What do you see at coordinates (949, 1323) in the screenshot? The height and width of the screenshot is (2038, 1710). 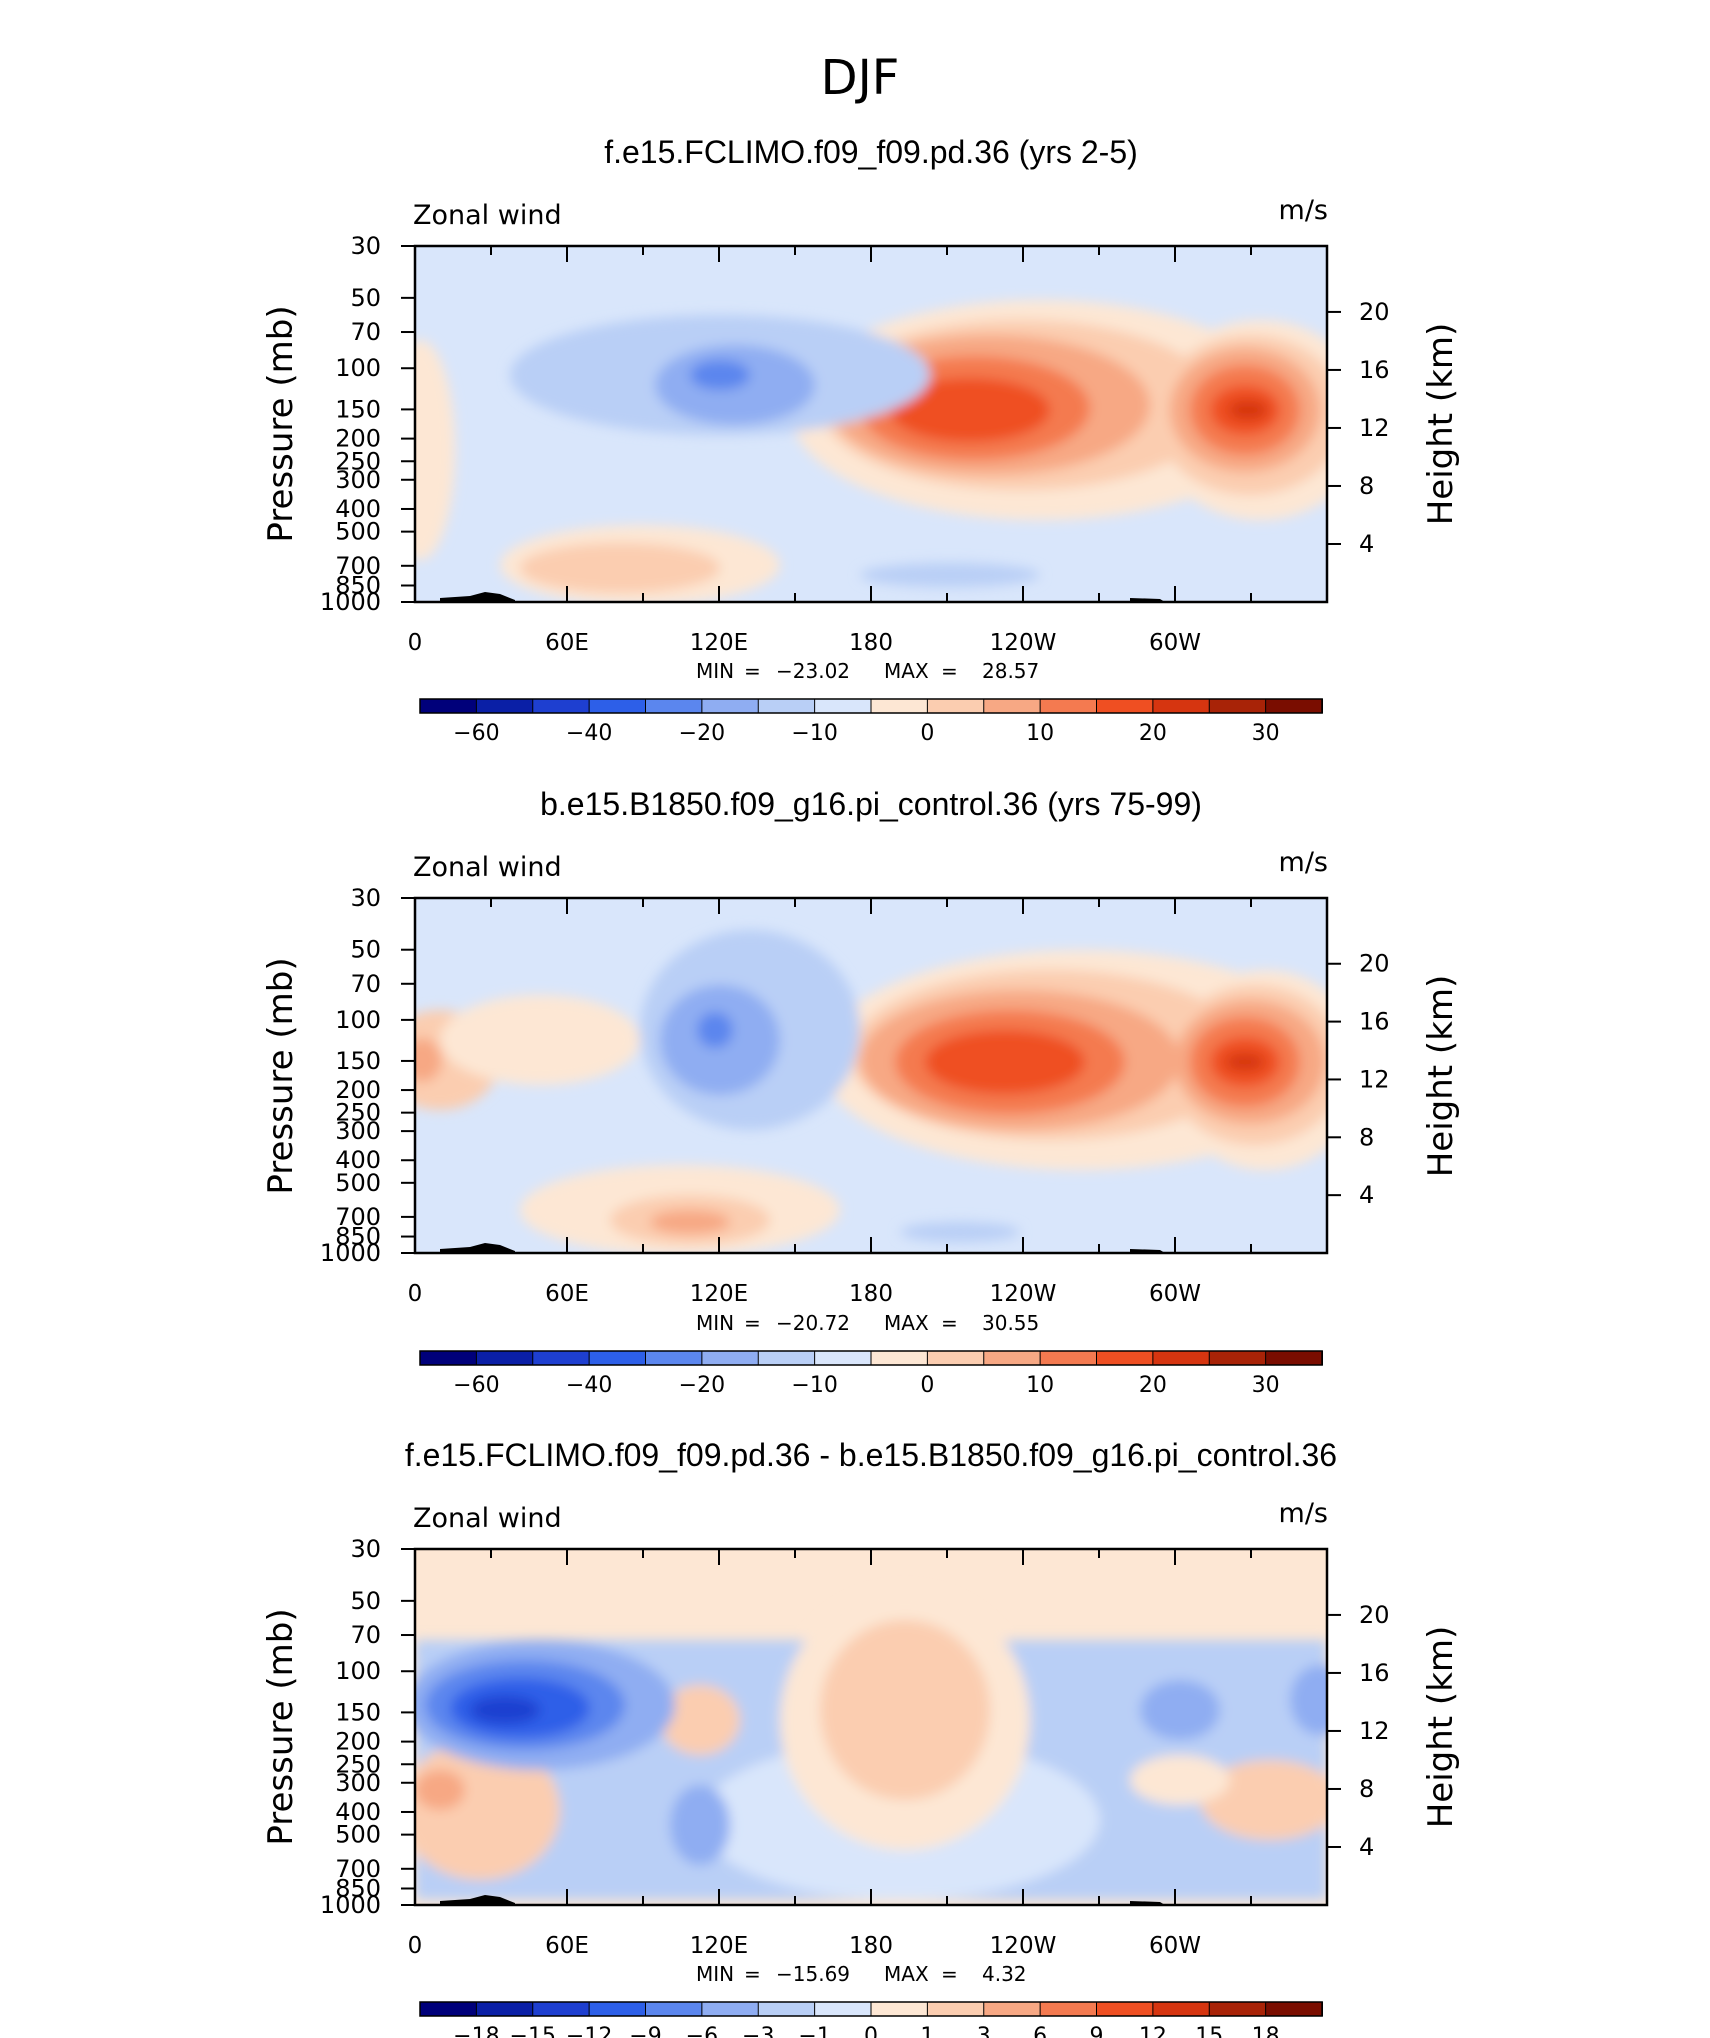 I see `panel-2-max-equals: =` at bounding box center [949, 1323].